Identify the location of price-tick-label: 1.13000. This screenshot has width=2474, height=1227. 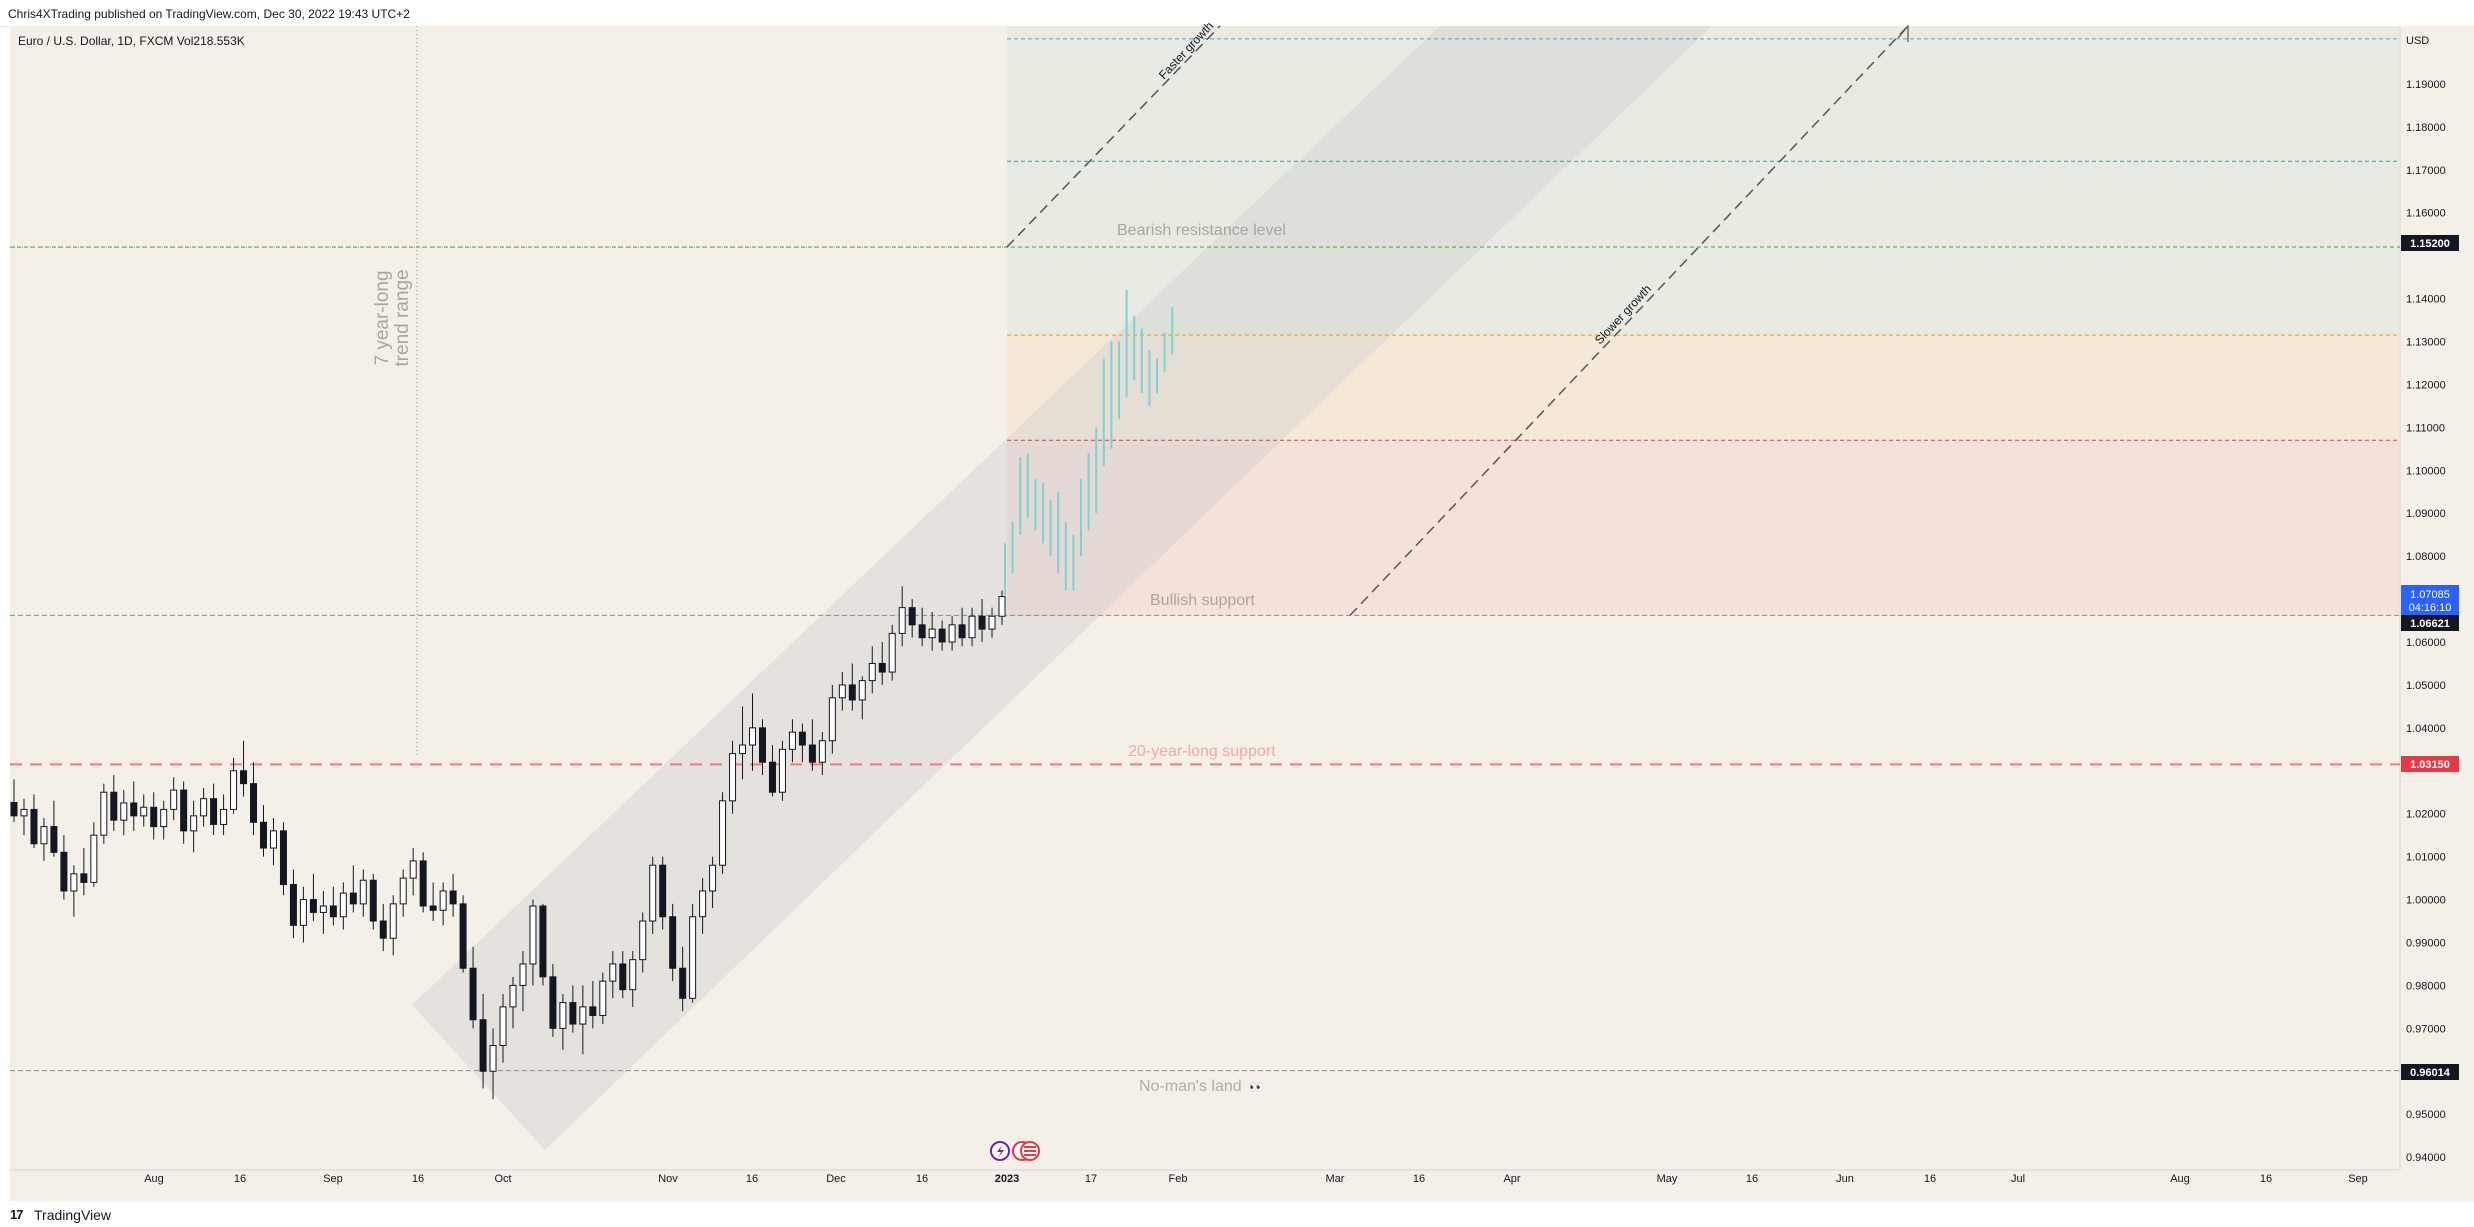
(2426, 343).